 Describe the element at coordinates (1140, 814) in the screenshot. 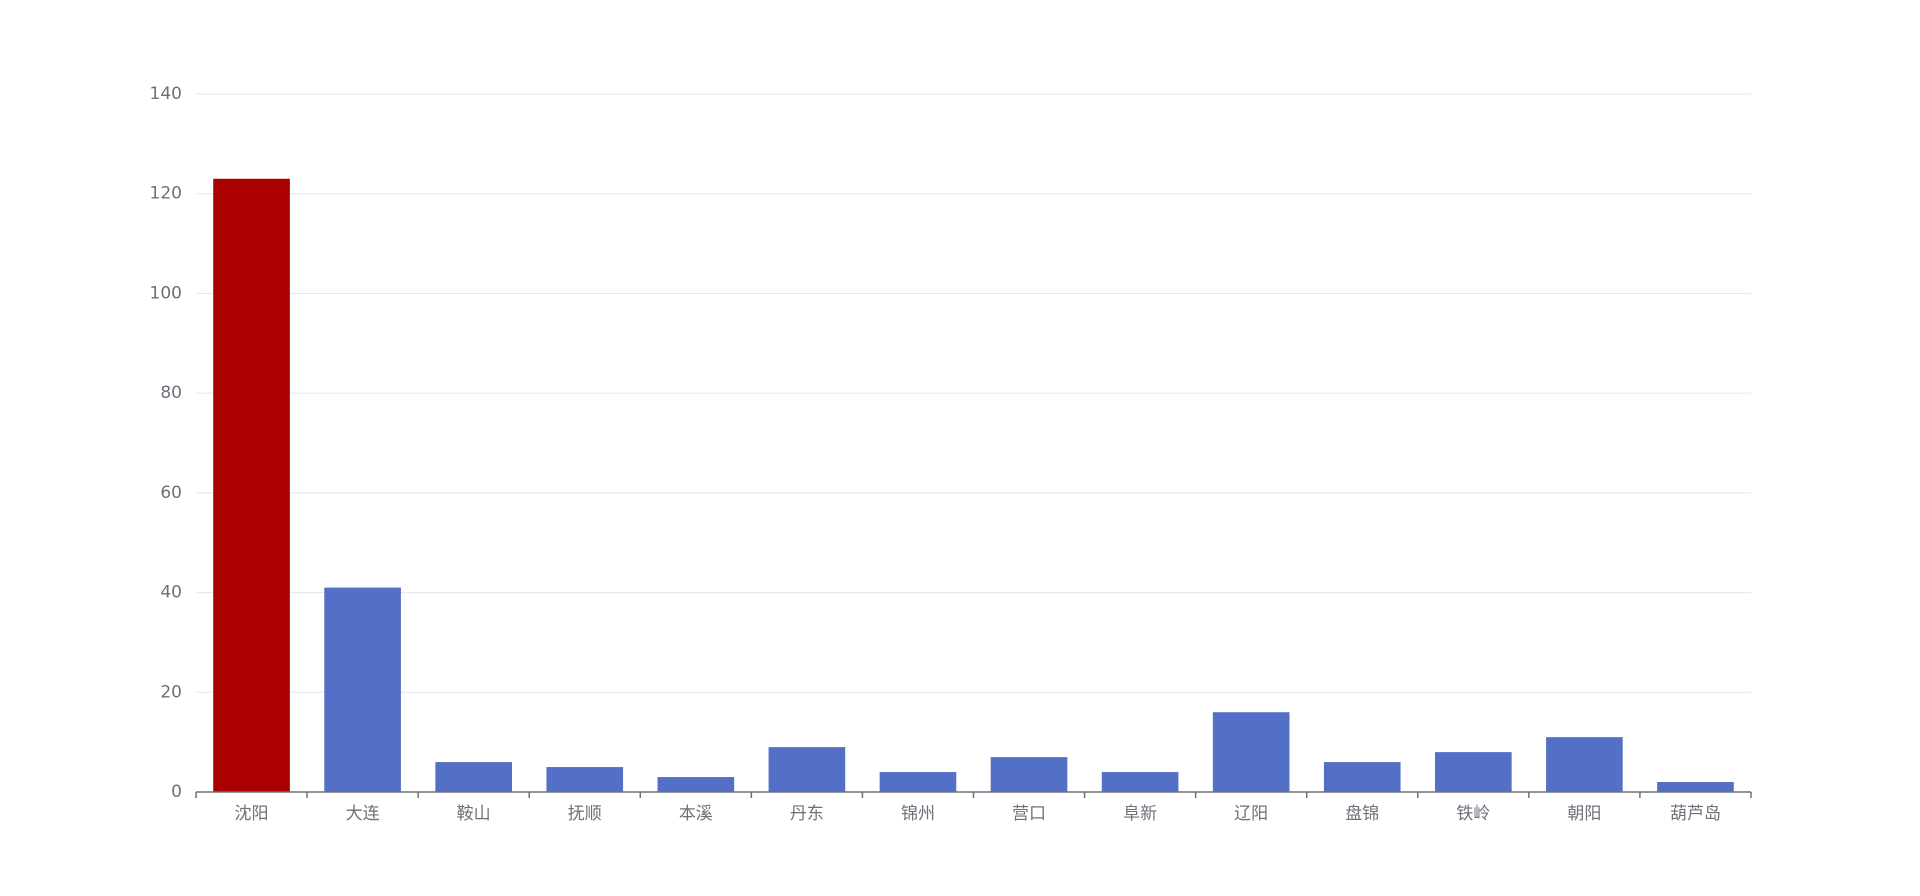

I see `x-tick-label: 阜新` at that location.